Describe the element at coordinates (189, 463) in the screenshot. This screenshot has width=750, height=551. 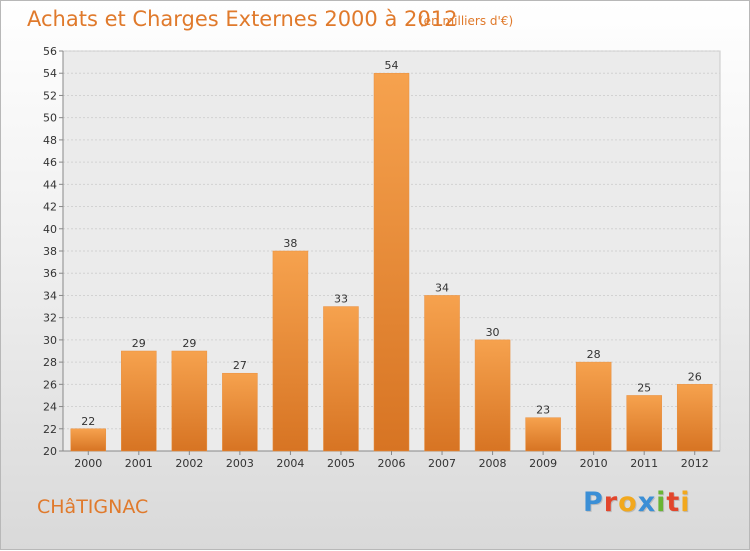
I see `x-tick-label: 2002` at that location.